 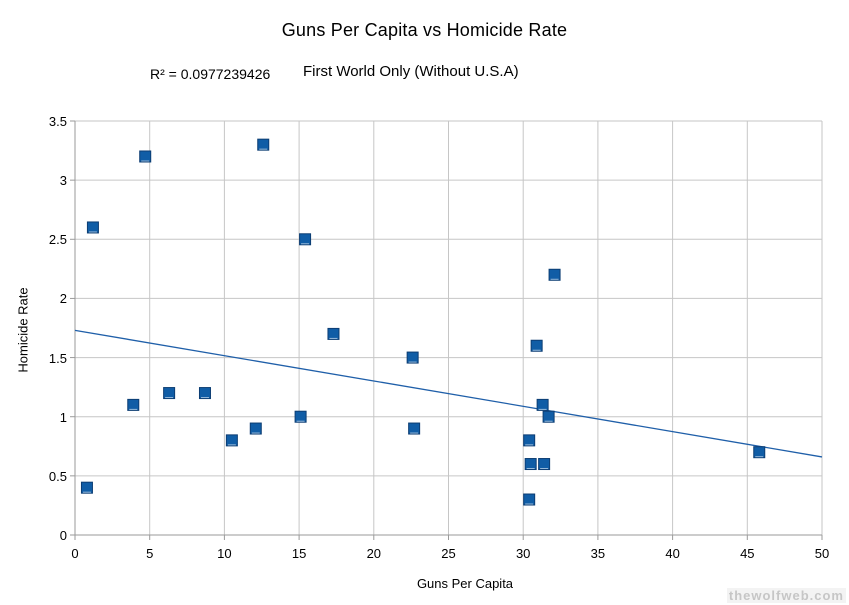 What do you see at coordinates (448, 553) in the screenshot?
I see `x-tick-label: 25` at bounding box center [448, 553].